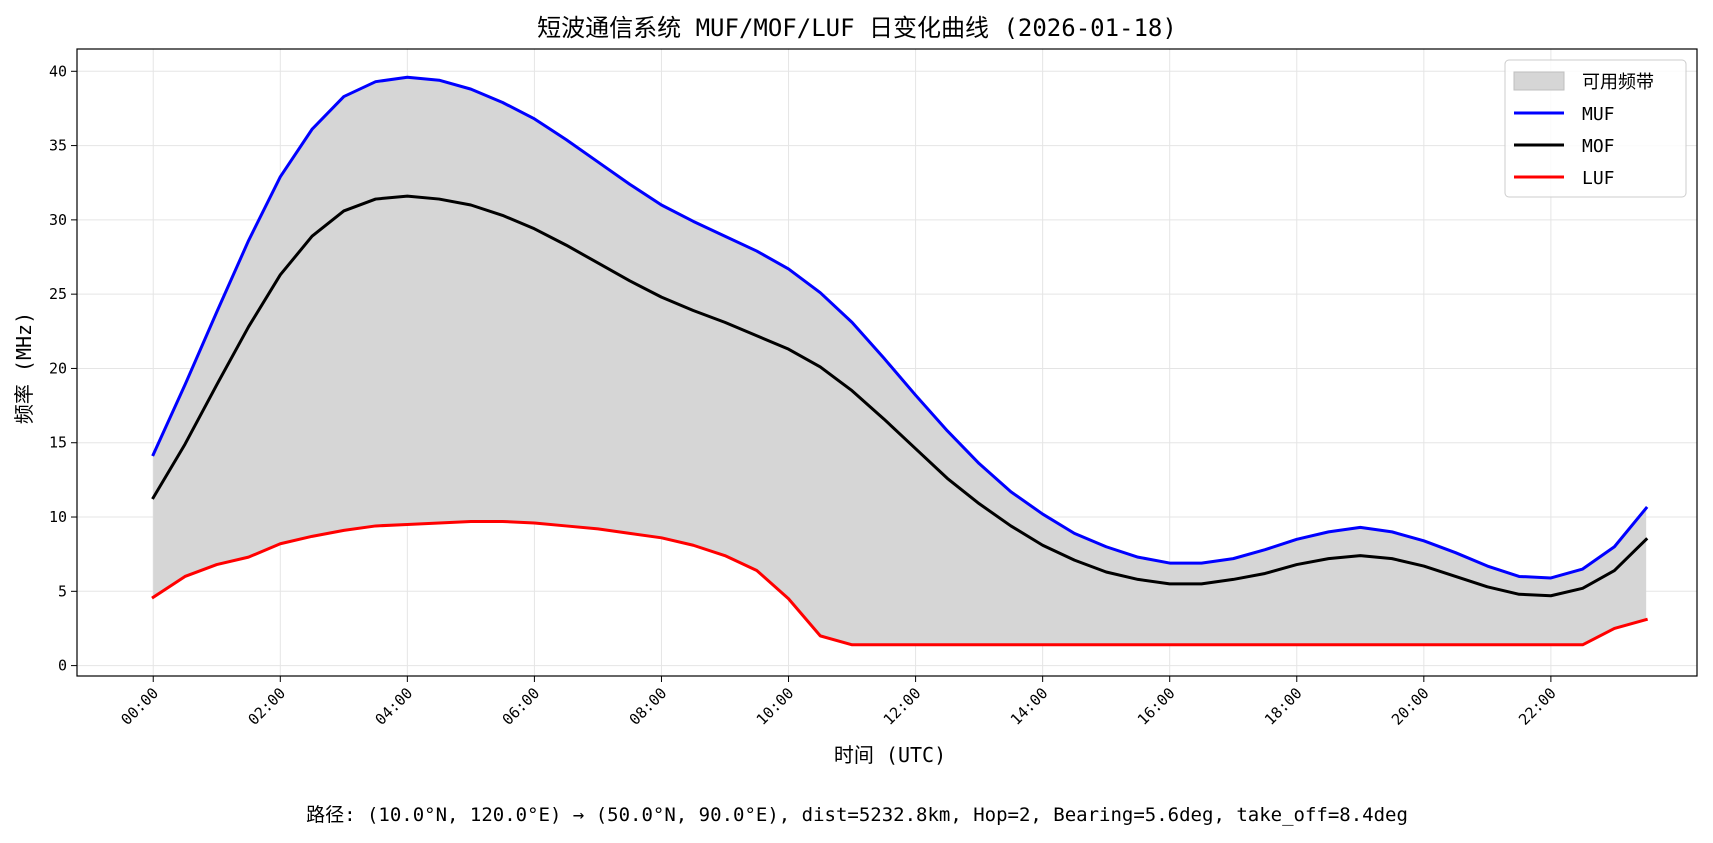  Describe the element at coordinates (62, 666) in the screenshot. I see `y-tick-label: 0` at that location.